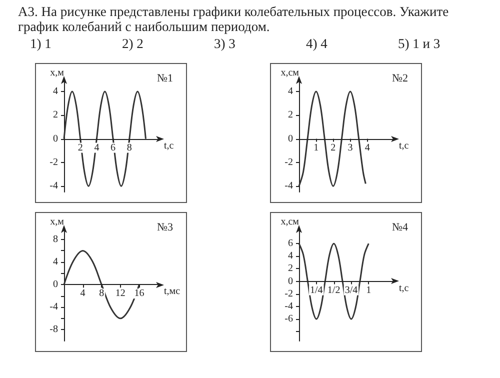 This screenshot has height=378, width=500. Describe the element at coordinates (165, 78) in the screenshot. I see `chart-title: №1` at that location.